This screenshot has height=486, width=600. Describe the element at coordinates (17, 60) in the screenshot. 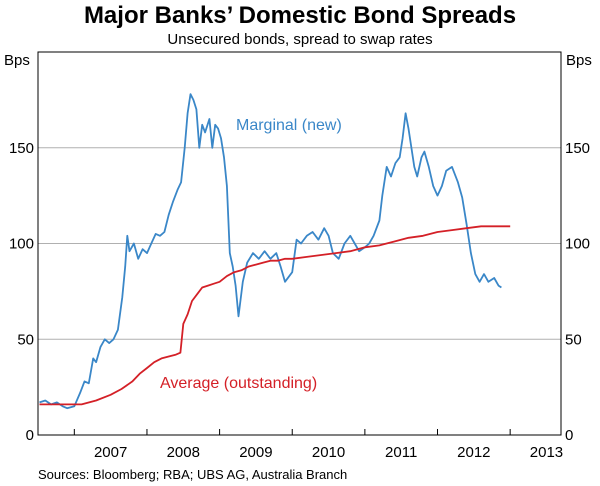

I see `y-axis-label-left: Bps` at that location.